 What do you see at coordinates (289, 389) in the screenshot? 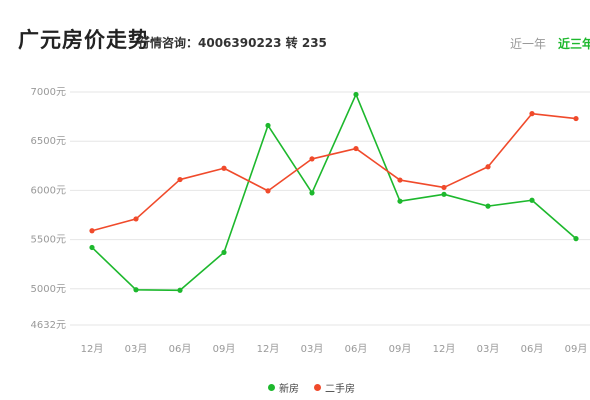
I see `legend-label: 新房` at bounding box center [289, 389].